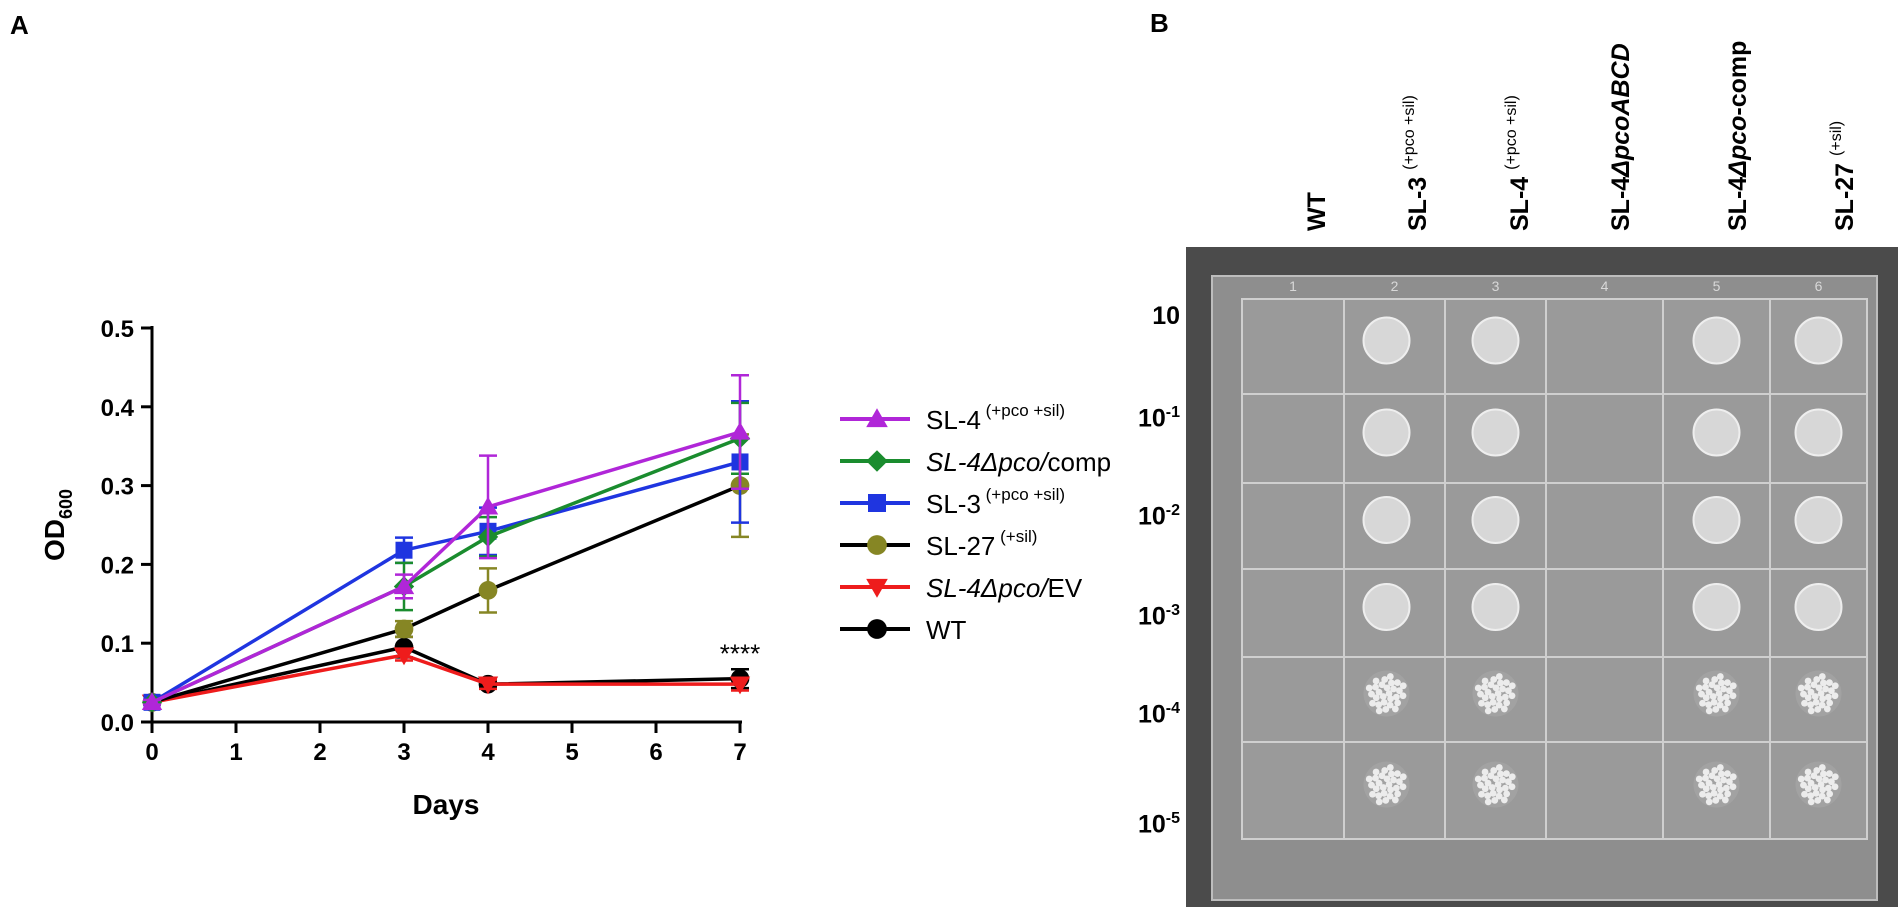  What do you see at coordinates (117, 644) in the screenshot?
I see `y-tick-label: 0.1` at bounding box center [117, 644].